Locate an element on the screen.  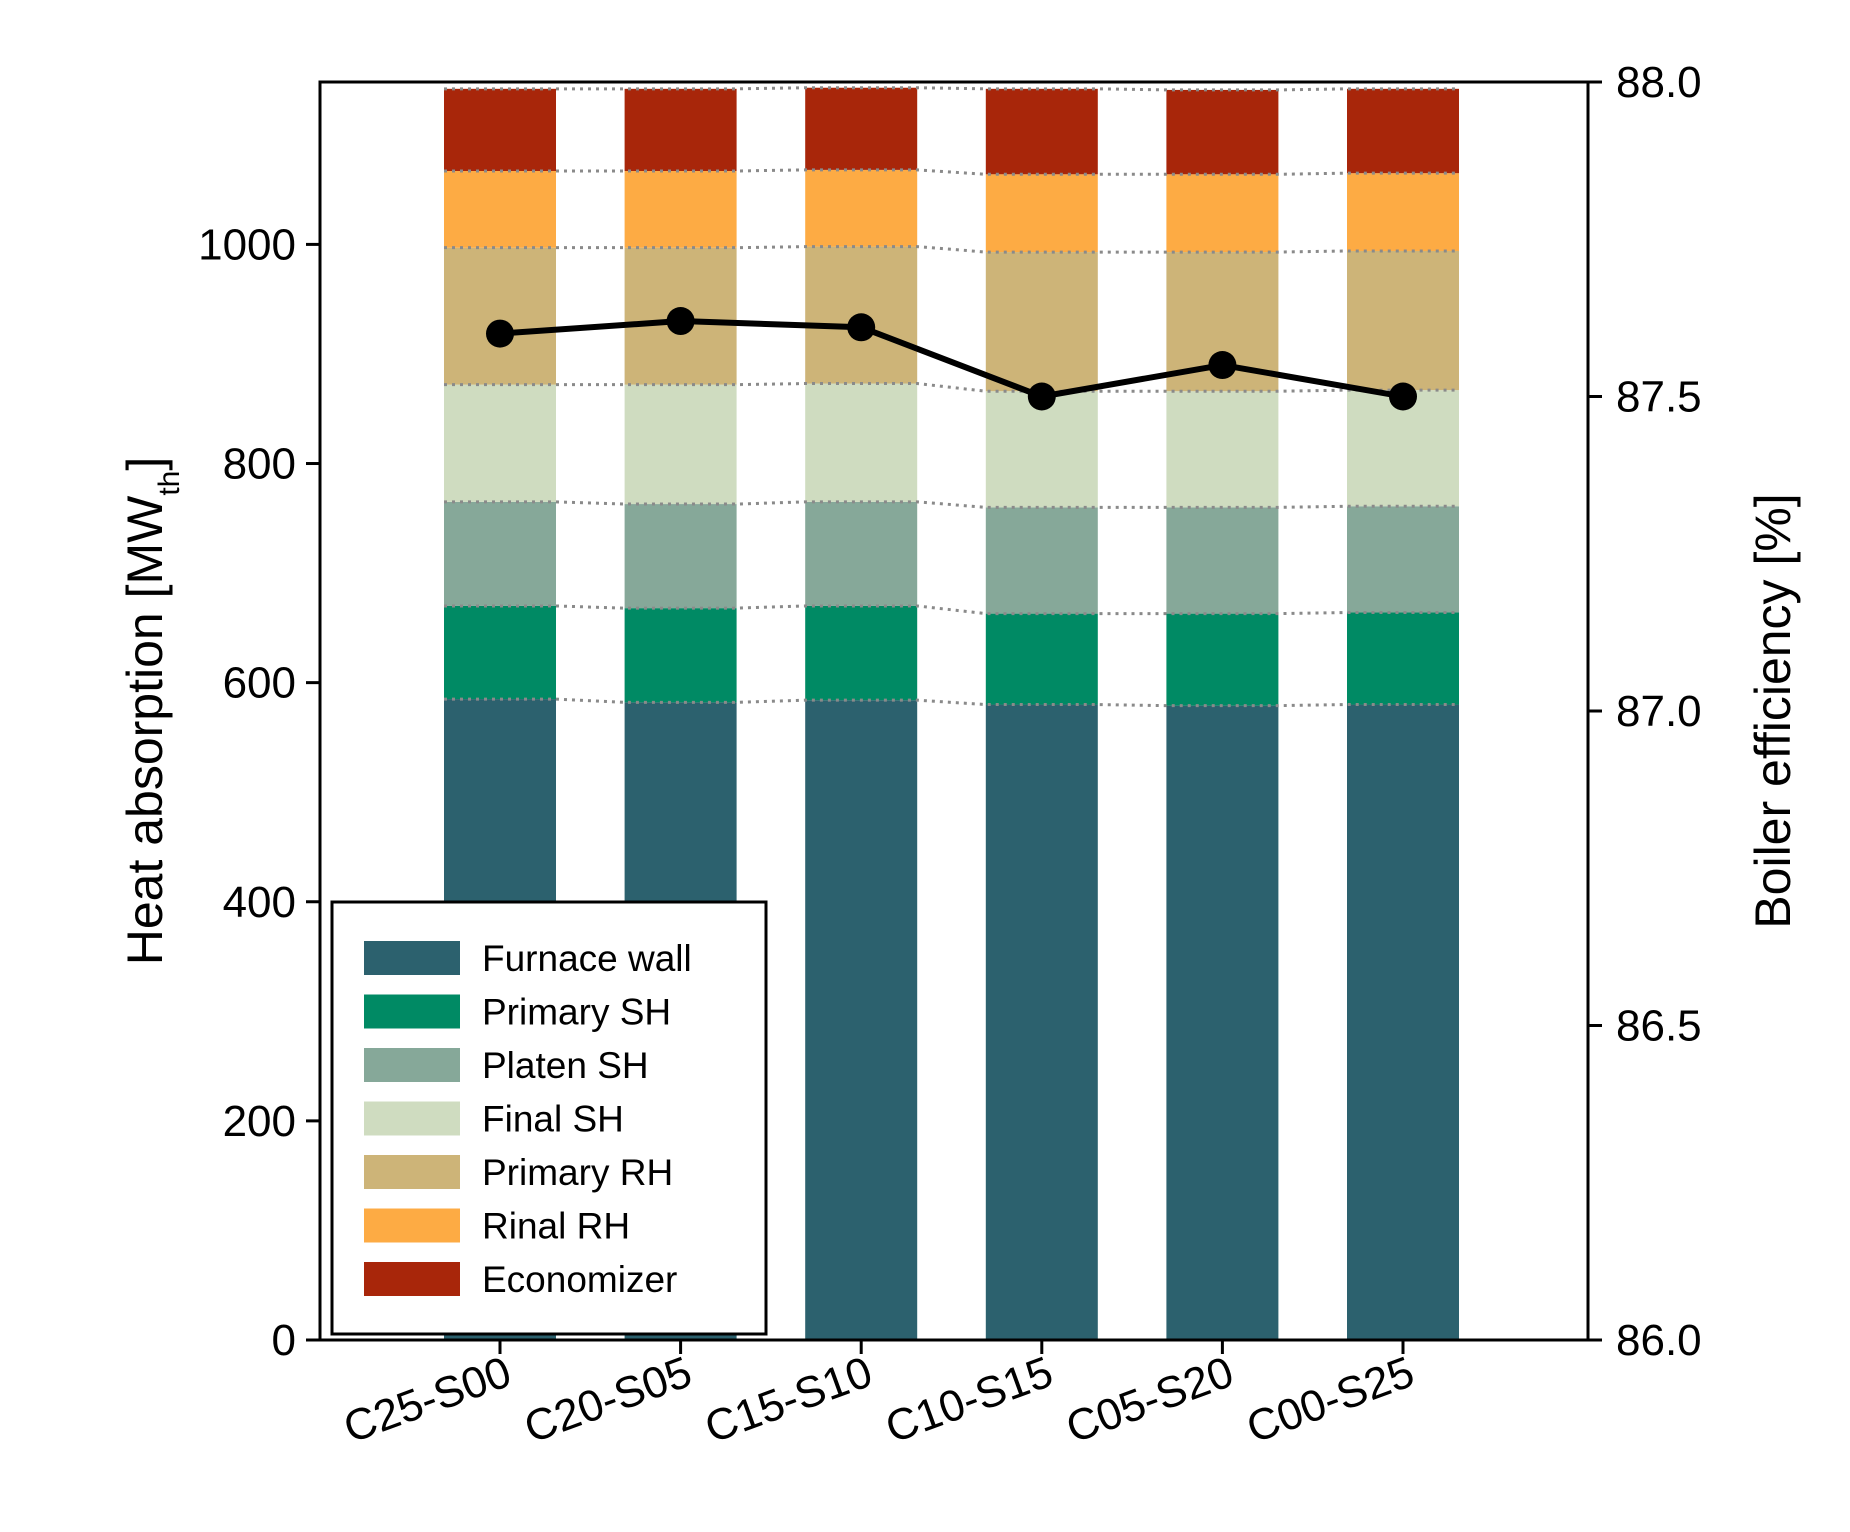
y-tick-label-0: 0 is located at coordinates (284, 1340).